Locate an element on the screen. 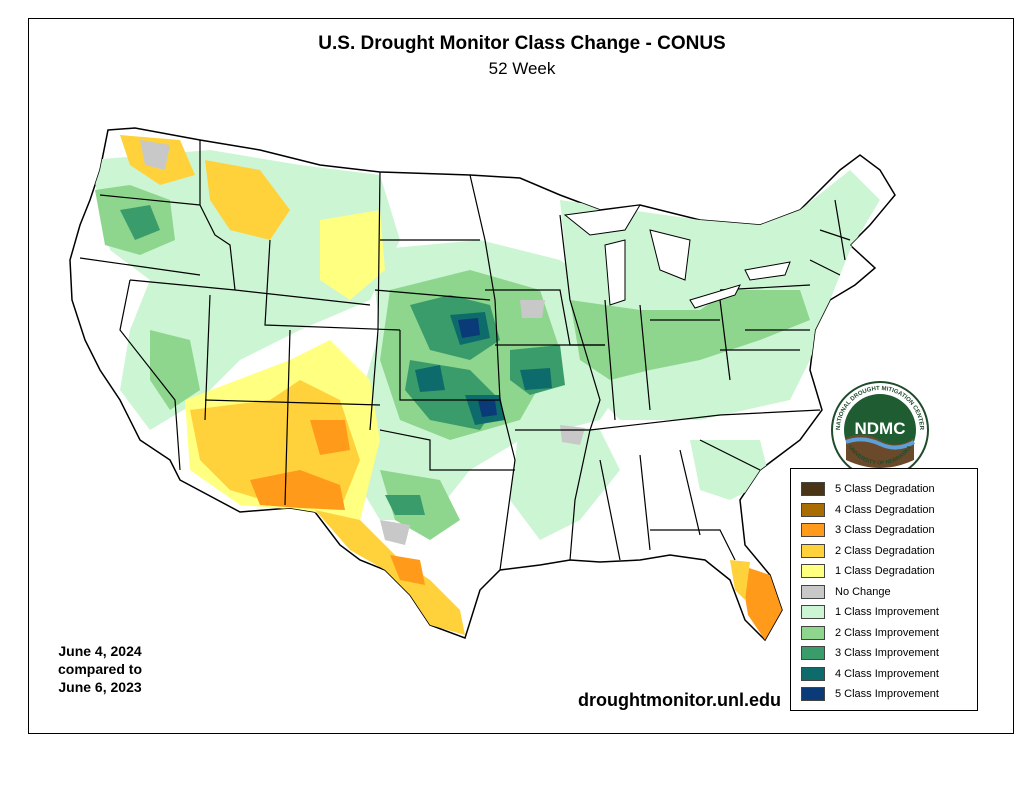 The height and width of the screenshot is (791, 1024). region-improvement-3-washington is located at coordinates (140, 222).